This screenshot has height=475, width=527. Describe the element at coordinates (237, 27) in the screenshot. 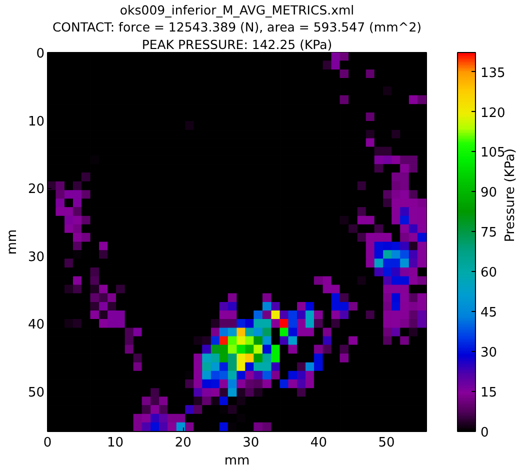

I see `chart-subtitle: CONTACT: force = 12543.389 (N), area = 593.547 (mm^2)` at that location.